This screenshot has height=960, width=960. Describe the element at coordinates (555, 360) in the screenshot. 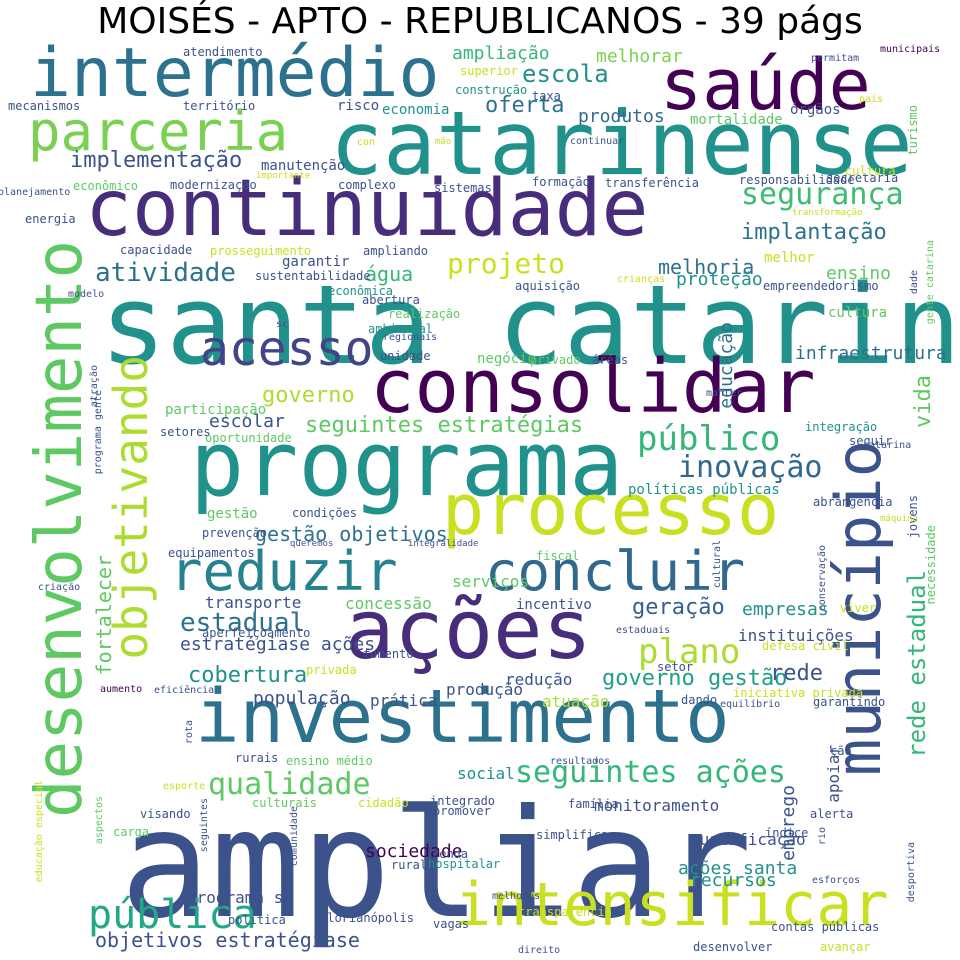

I see `cloud-word: privado` at that location.